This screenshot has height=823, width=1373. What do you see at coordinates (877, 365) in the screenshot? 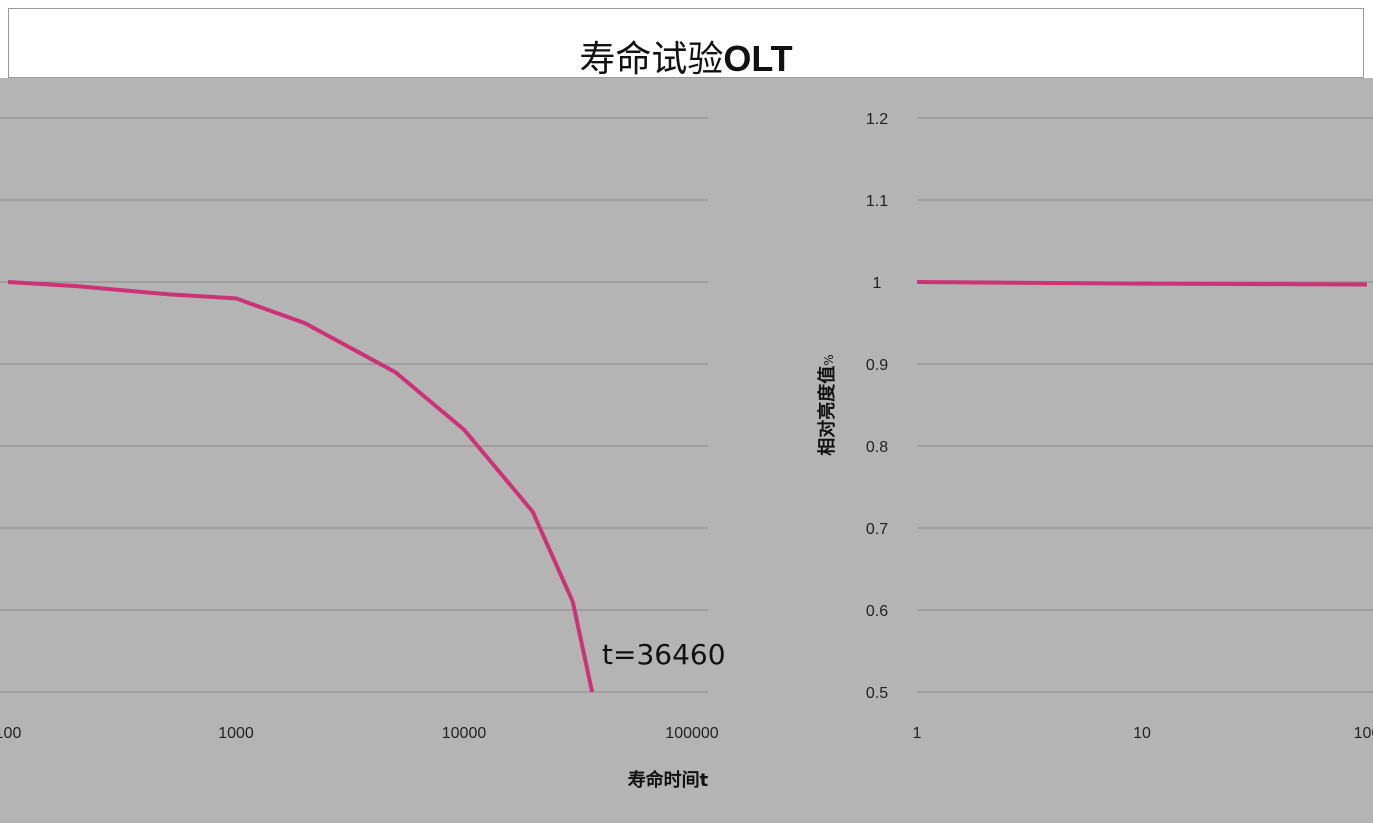
I see `y-tick-label: 0.9` at bounding box center [877, 365].